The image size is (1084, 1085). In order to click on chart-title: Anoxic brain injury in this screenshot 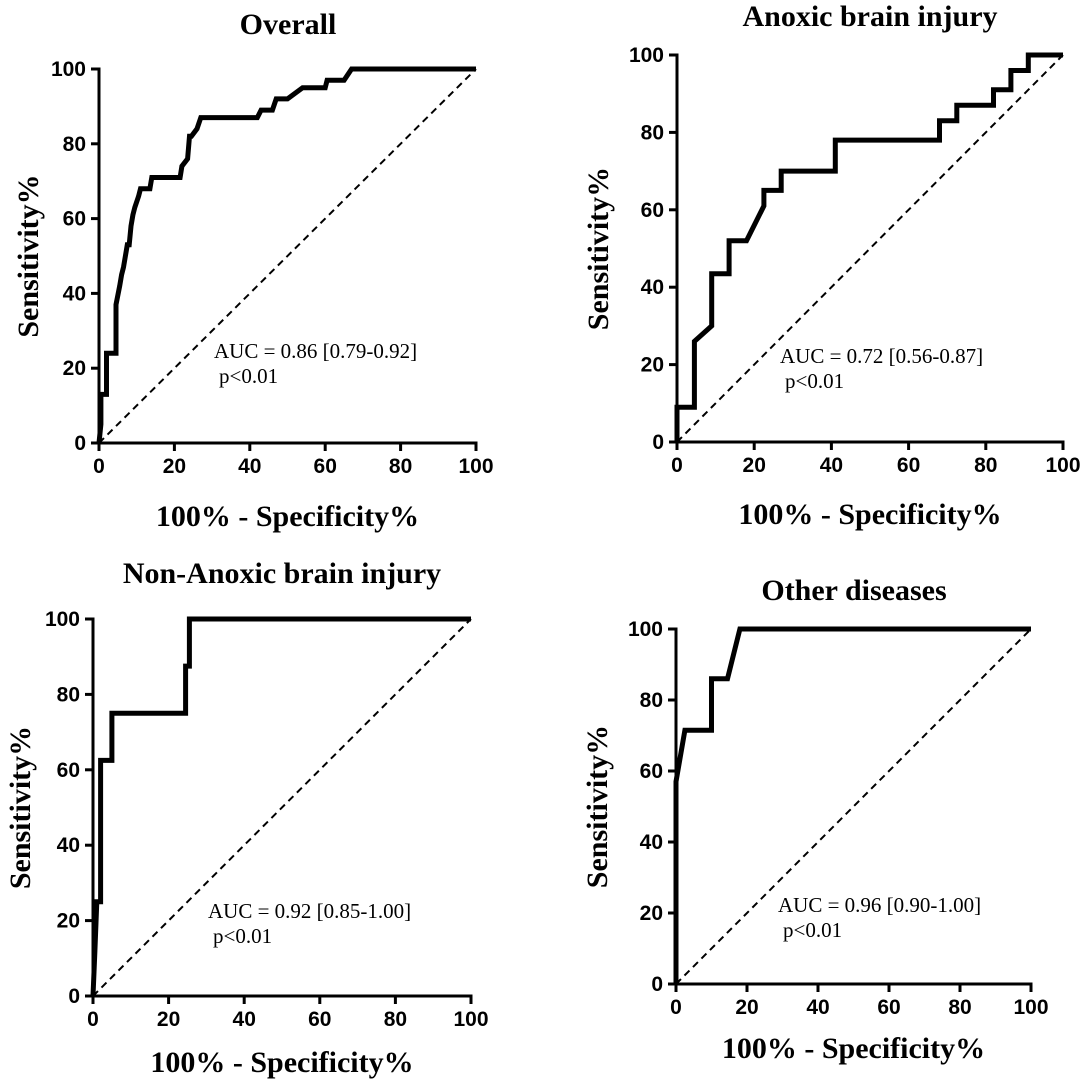, I will do `click(869, 16)`.